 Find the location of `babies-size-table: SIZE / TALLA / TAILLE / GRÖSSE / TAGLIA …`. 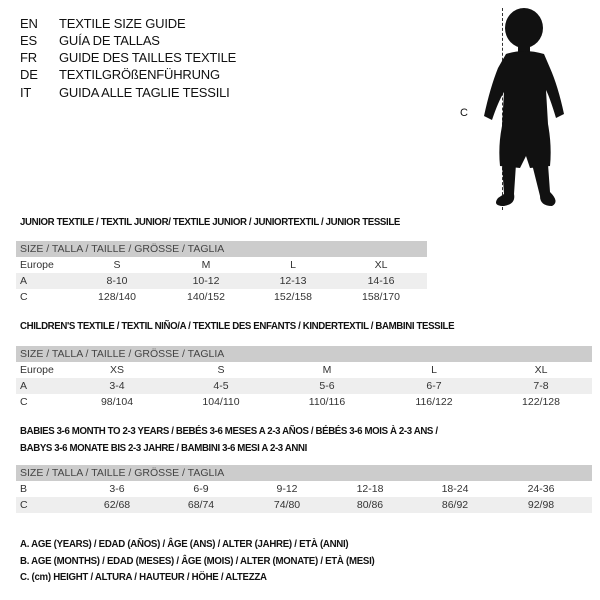

babies-size-table: SIZE / TALLA / TAILLE / GRÖSSE / TAGLIA … is located at coordinates (304, 489).